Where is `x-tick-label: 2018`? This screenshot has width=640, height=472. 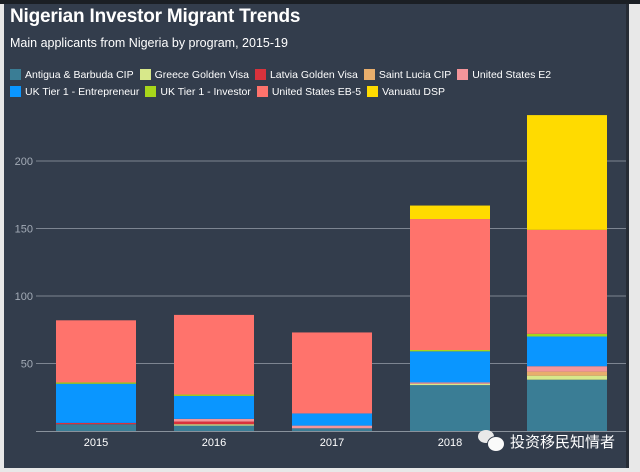
x-tick-label: 2018 is located at coordinates (450, 443).